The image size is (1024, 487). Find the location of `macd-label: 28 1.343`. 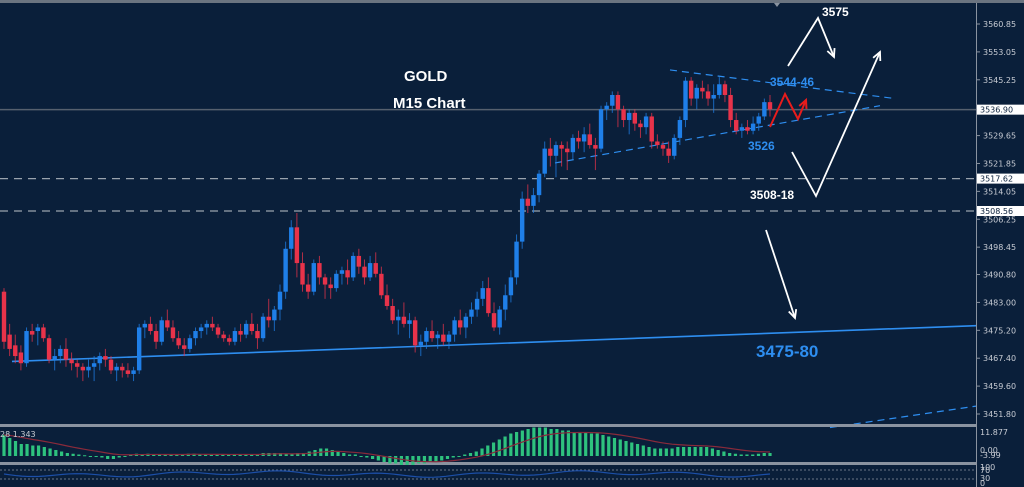

macd-label: 28 1.343 is located at coordinates (18, 434).